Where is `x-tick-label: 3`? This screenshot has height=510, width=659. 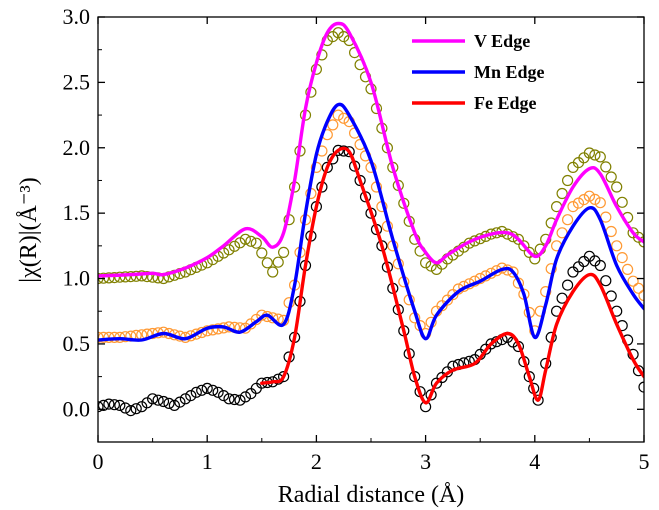
x-tick-label: 3 is located at coordinates (425, 461).